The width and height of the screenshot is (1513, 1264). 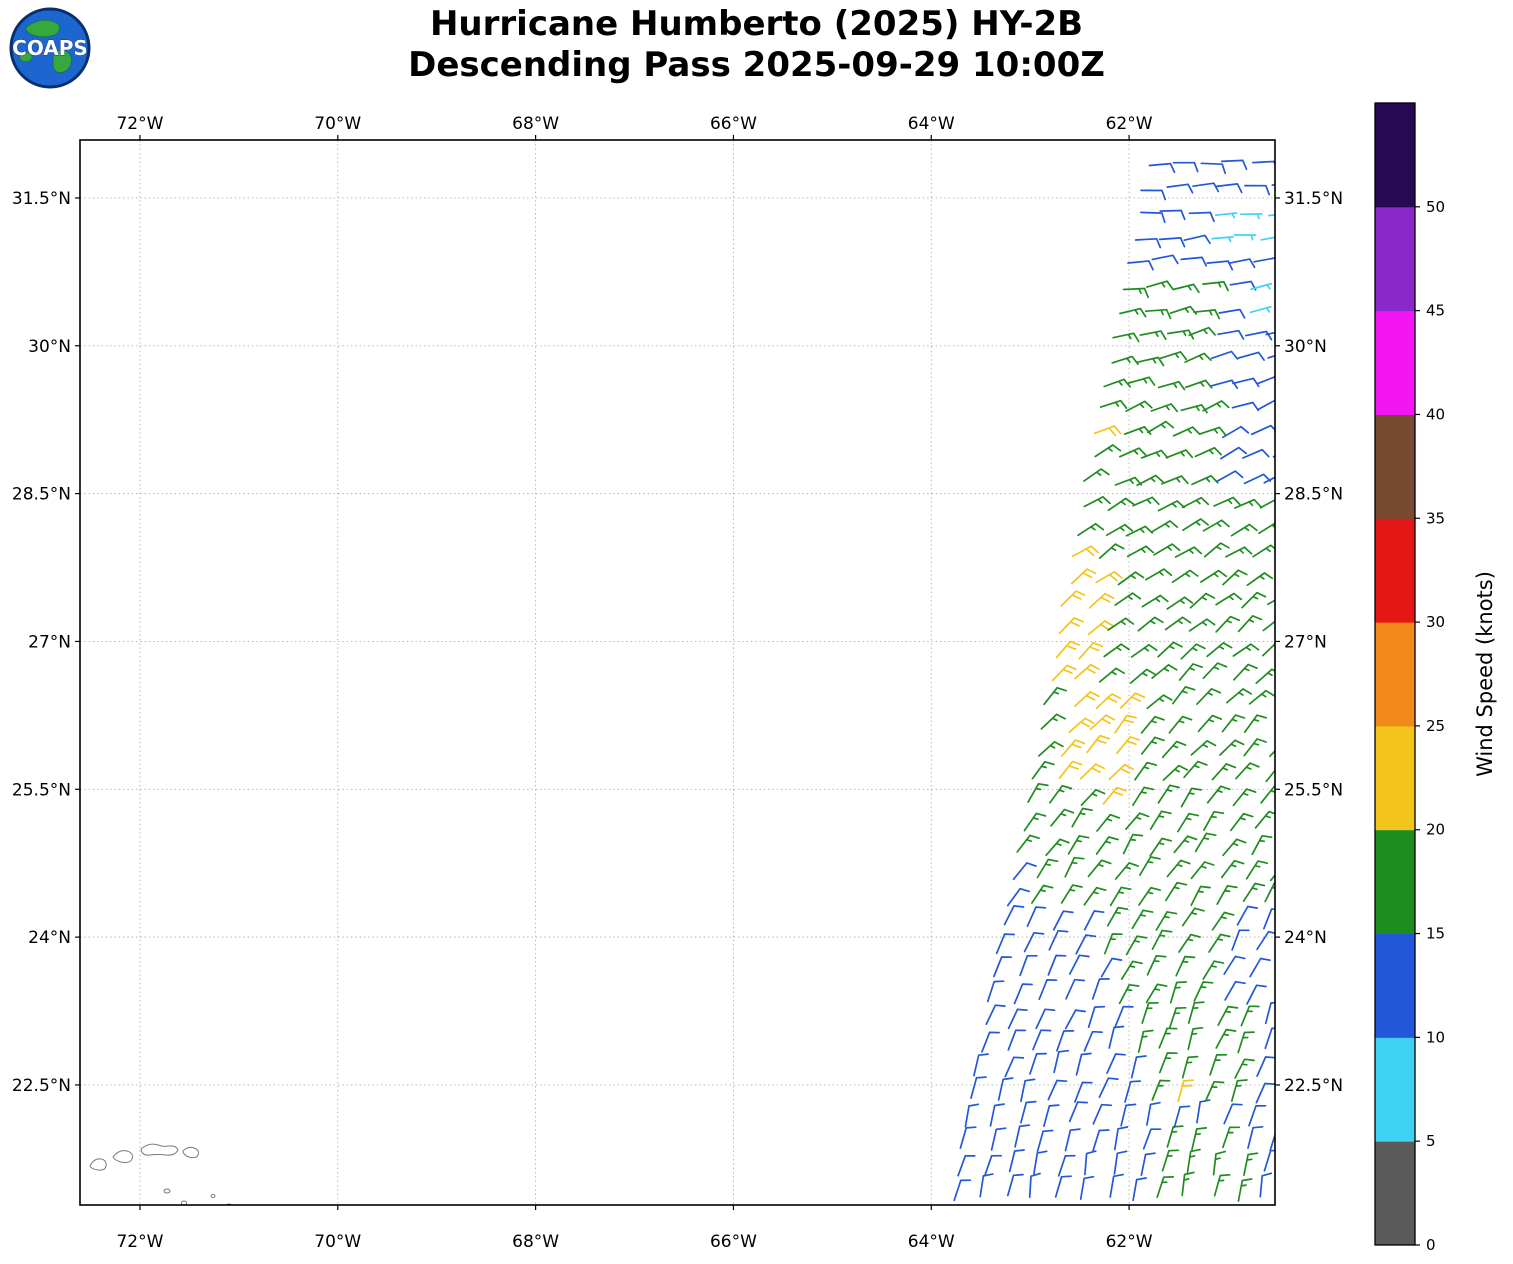 What do you see at coordinates (1431, 1141) in the screenshot?
I see `colorbar-tick-label: 5` at bounding box center [1431, 1141].